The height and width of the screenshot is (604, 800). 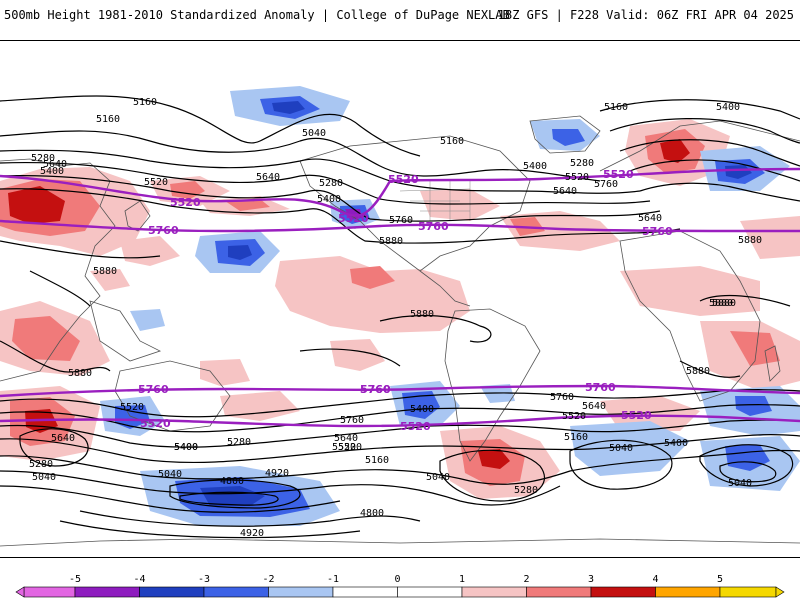 What do you see at coordinates (772, 363) in the screenshot?
I see `coastline-madagascar` at bounding box center [772, 363].